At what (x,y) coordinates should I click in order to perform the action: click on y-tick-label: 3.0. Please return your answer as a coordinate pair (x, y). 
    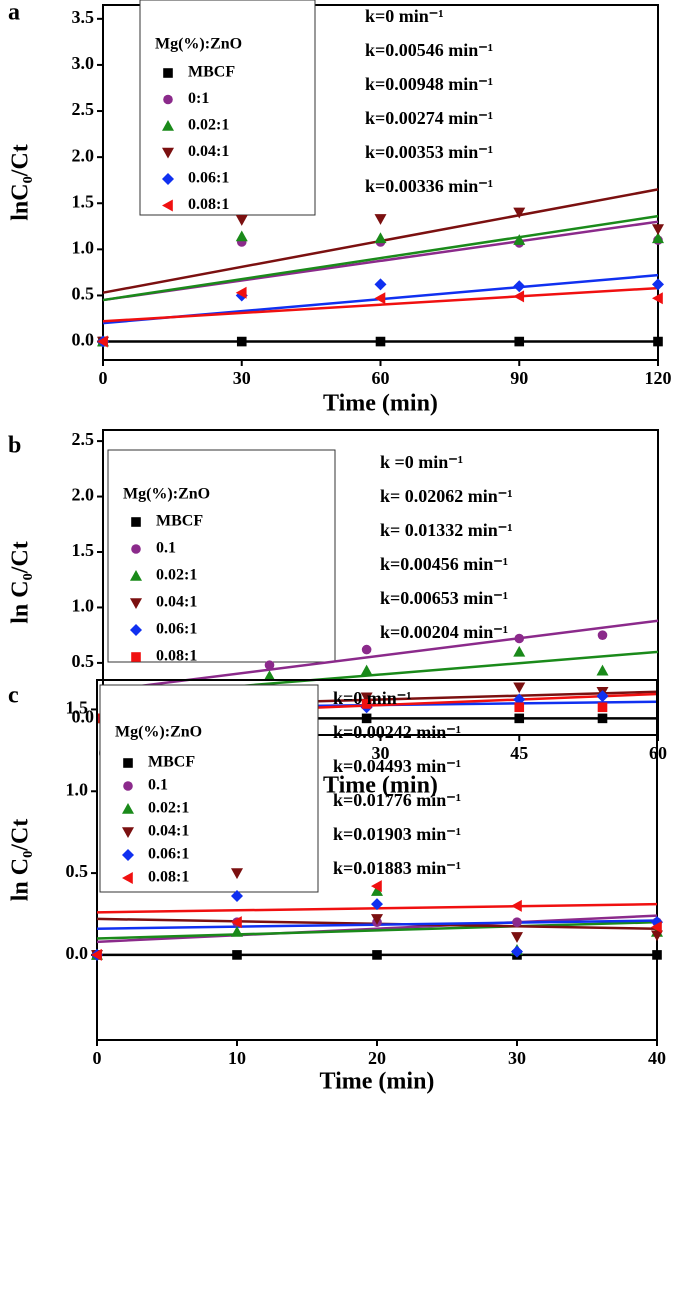
    Looking at the image, I should click on (83, 63).